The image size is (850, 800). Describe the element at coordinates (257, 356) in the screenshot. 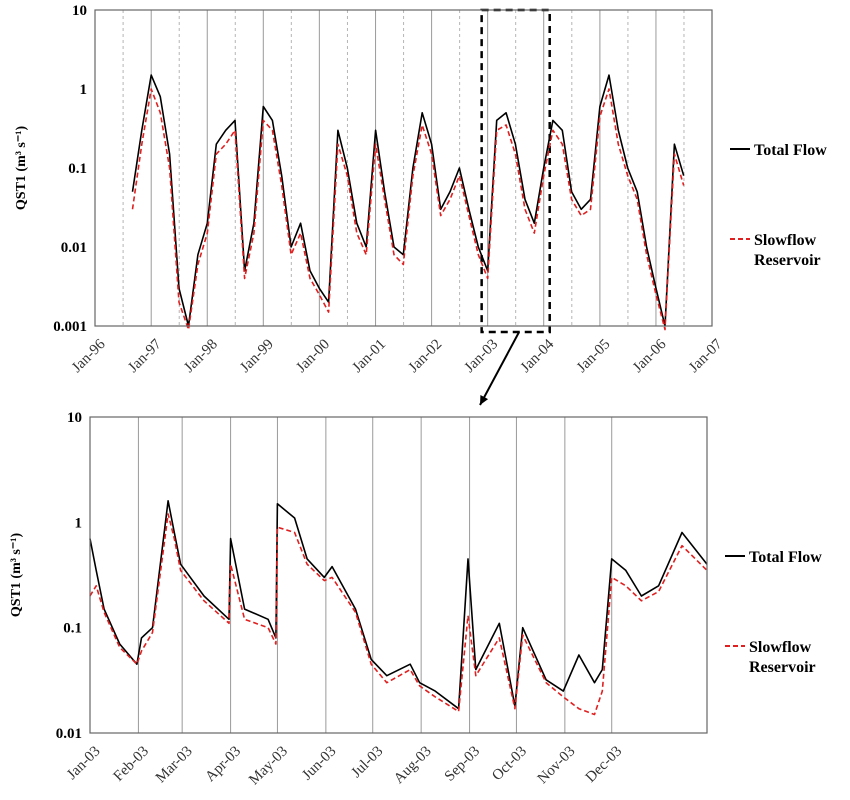

I see `x-tick-label: Jan-99` at that location.